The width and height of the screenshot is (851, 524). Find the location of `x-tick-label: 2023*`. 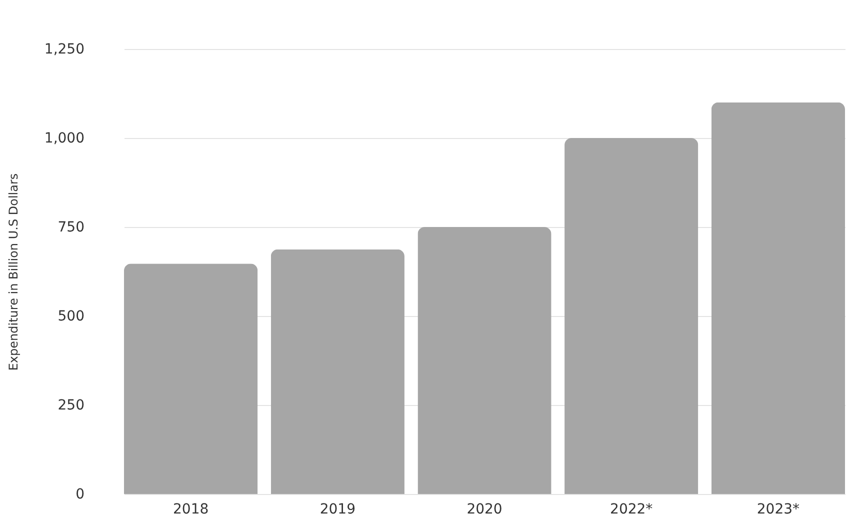

x-tick-label: 2023* is located at coordinates (778, 510).